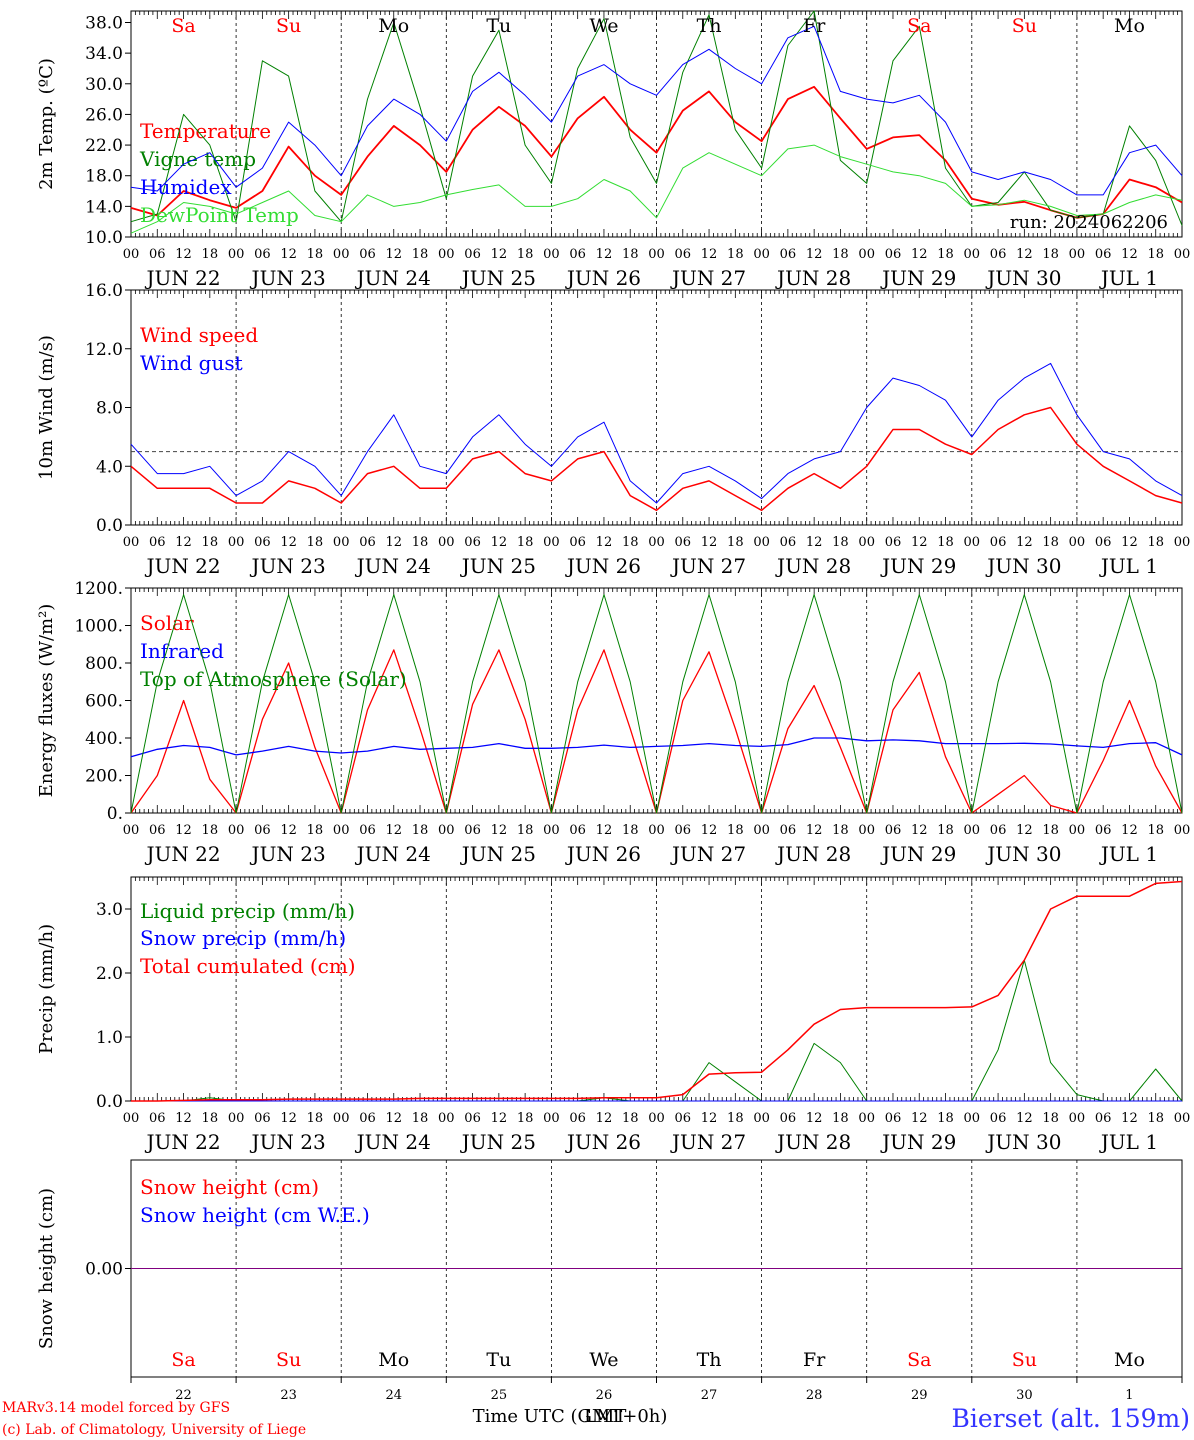  I want to click on y-tick-label: 600., so click(104, 702).